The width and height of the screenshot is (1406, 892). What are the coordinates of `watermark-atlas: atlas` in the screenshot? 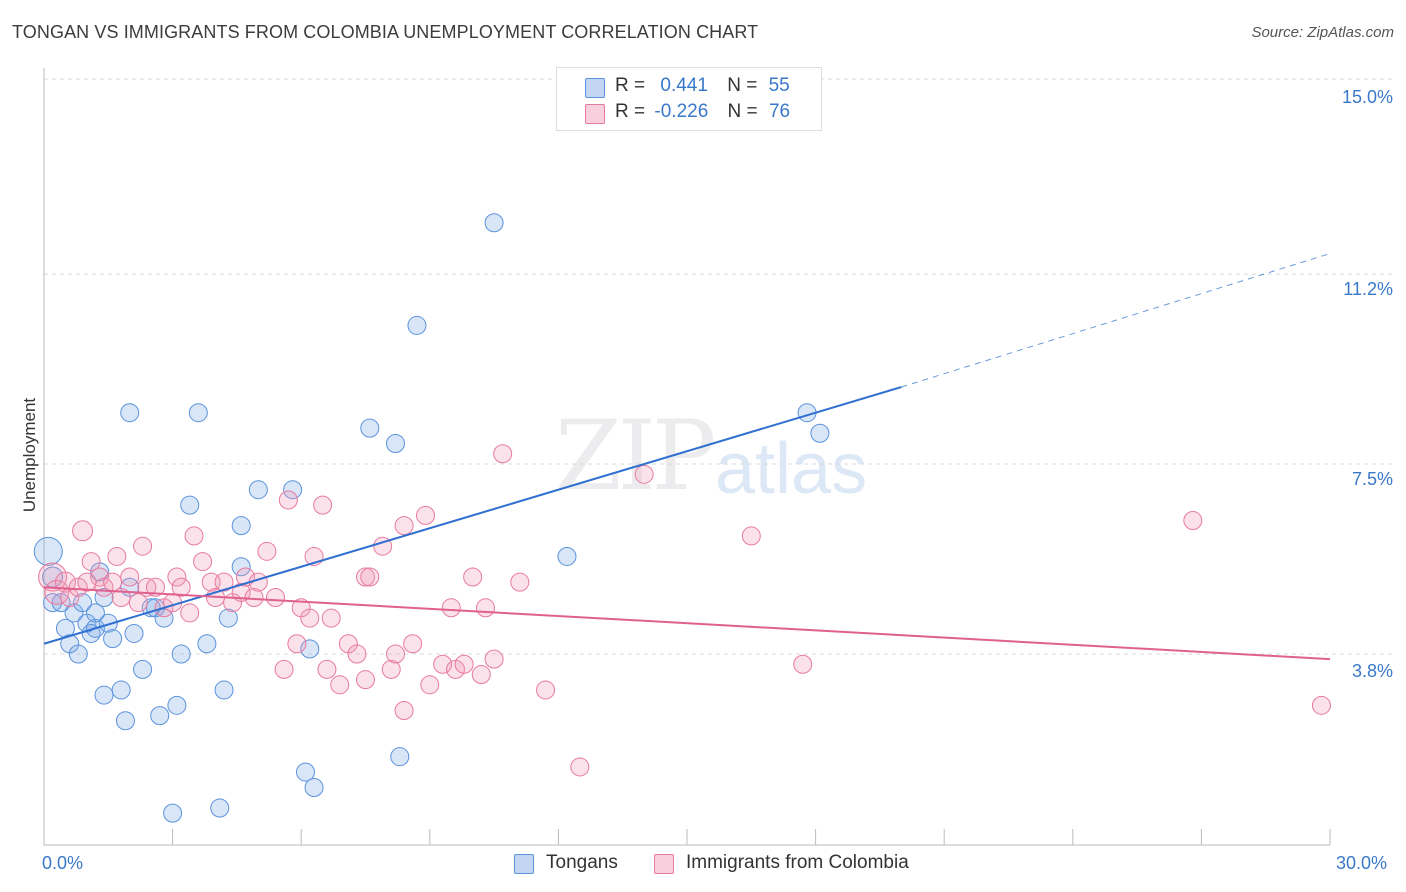 It's located at (791, 469).